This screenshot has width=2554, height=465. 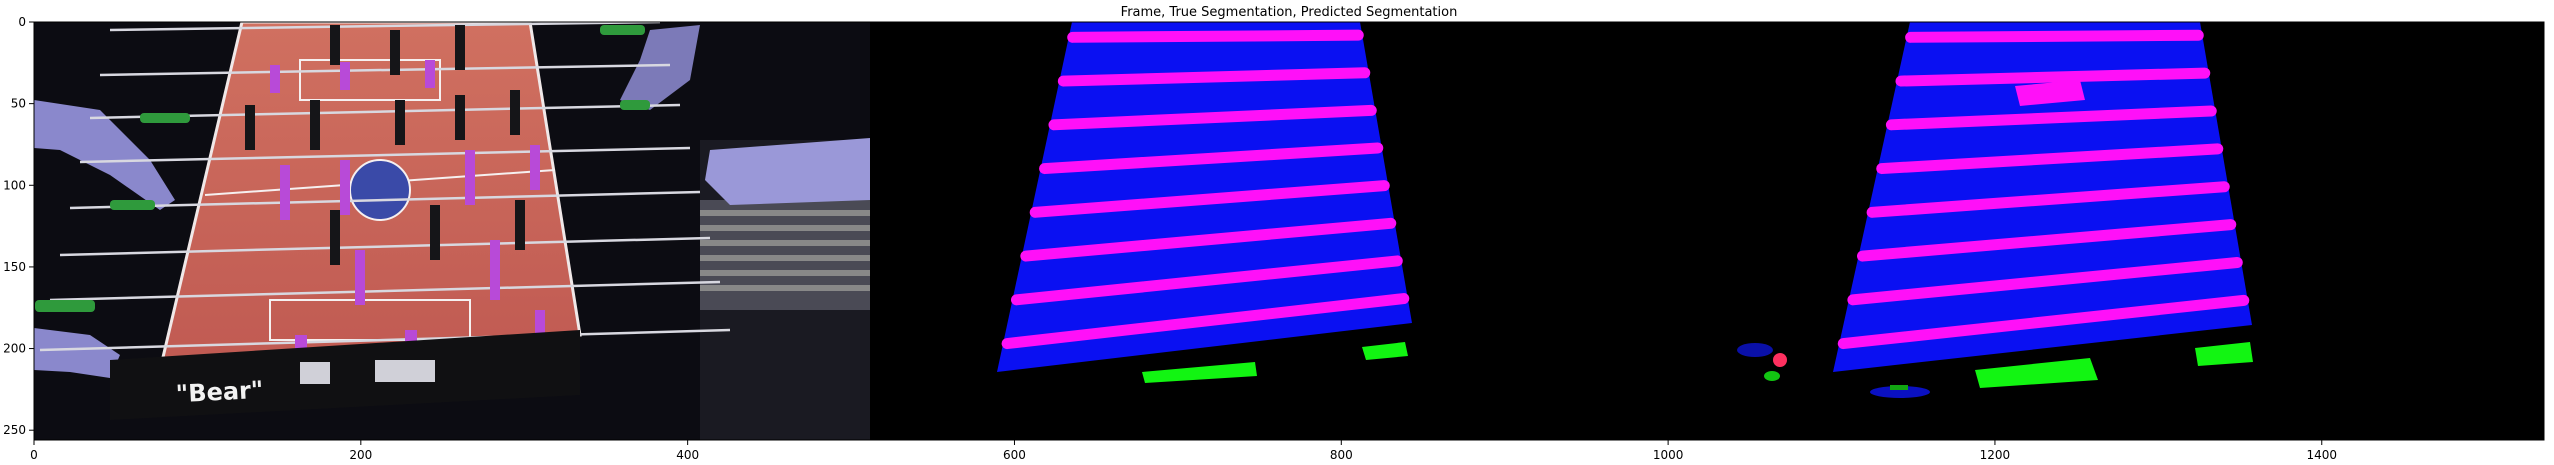 I want to click on pred-noise-green, so click(x=1772, y=376).